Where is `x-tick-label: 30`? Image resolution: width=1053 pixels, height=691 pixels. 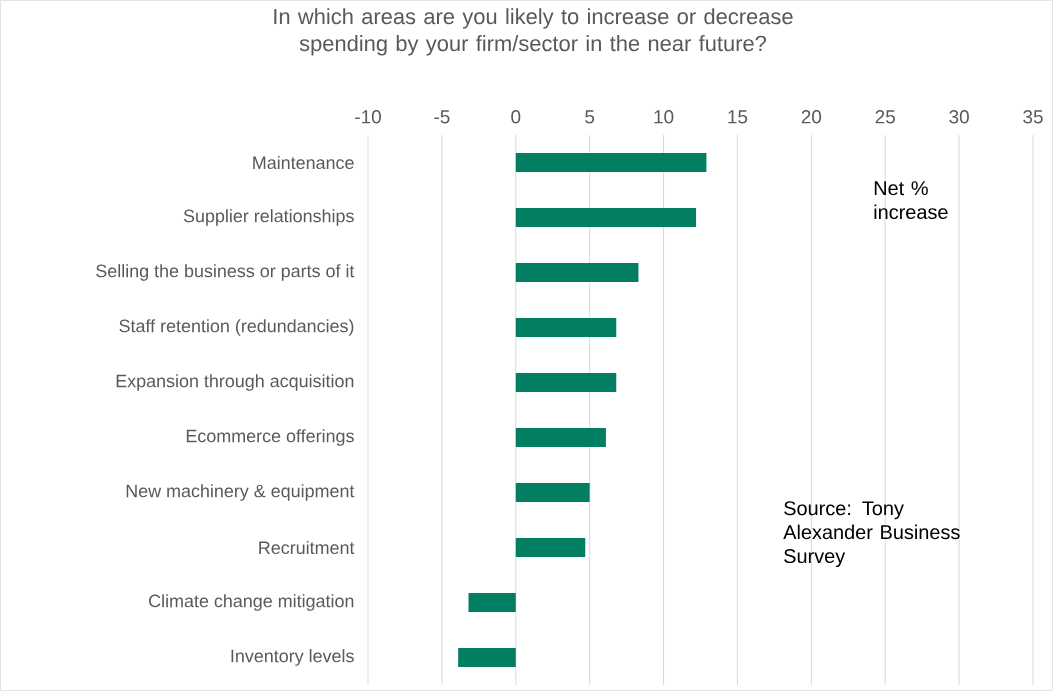
x-tick-label: 30 is located at coordinates (959, 117).